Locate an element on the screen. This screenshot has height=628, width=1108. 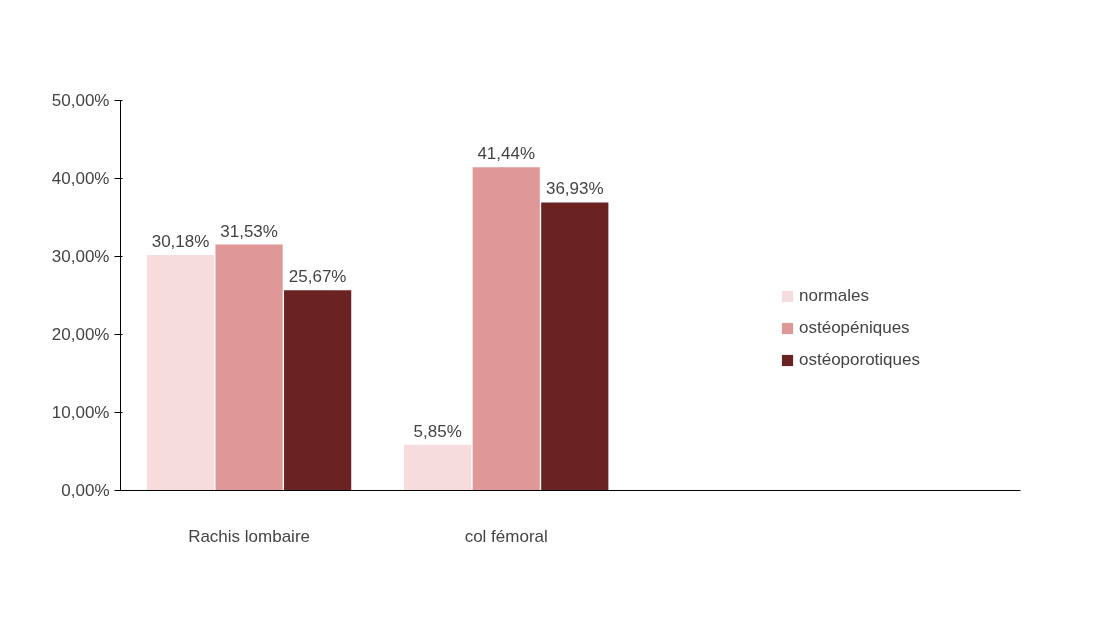
y-tick-label: 40,00% is located at coordinates (80, 178).